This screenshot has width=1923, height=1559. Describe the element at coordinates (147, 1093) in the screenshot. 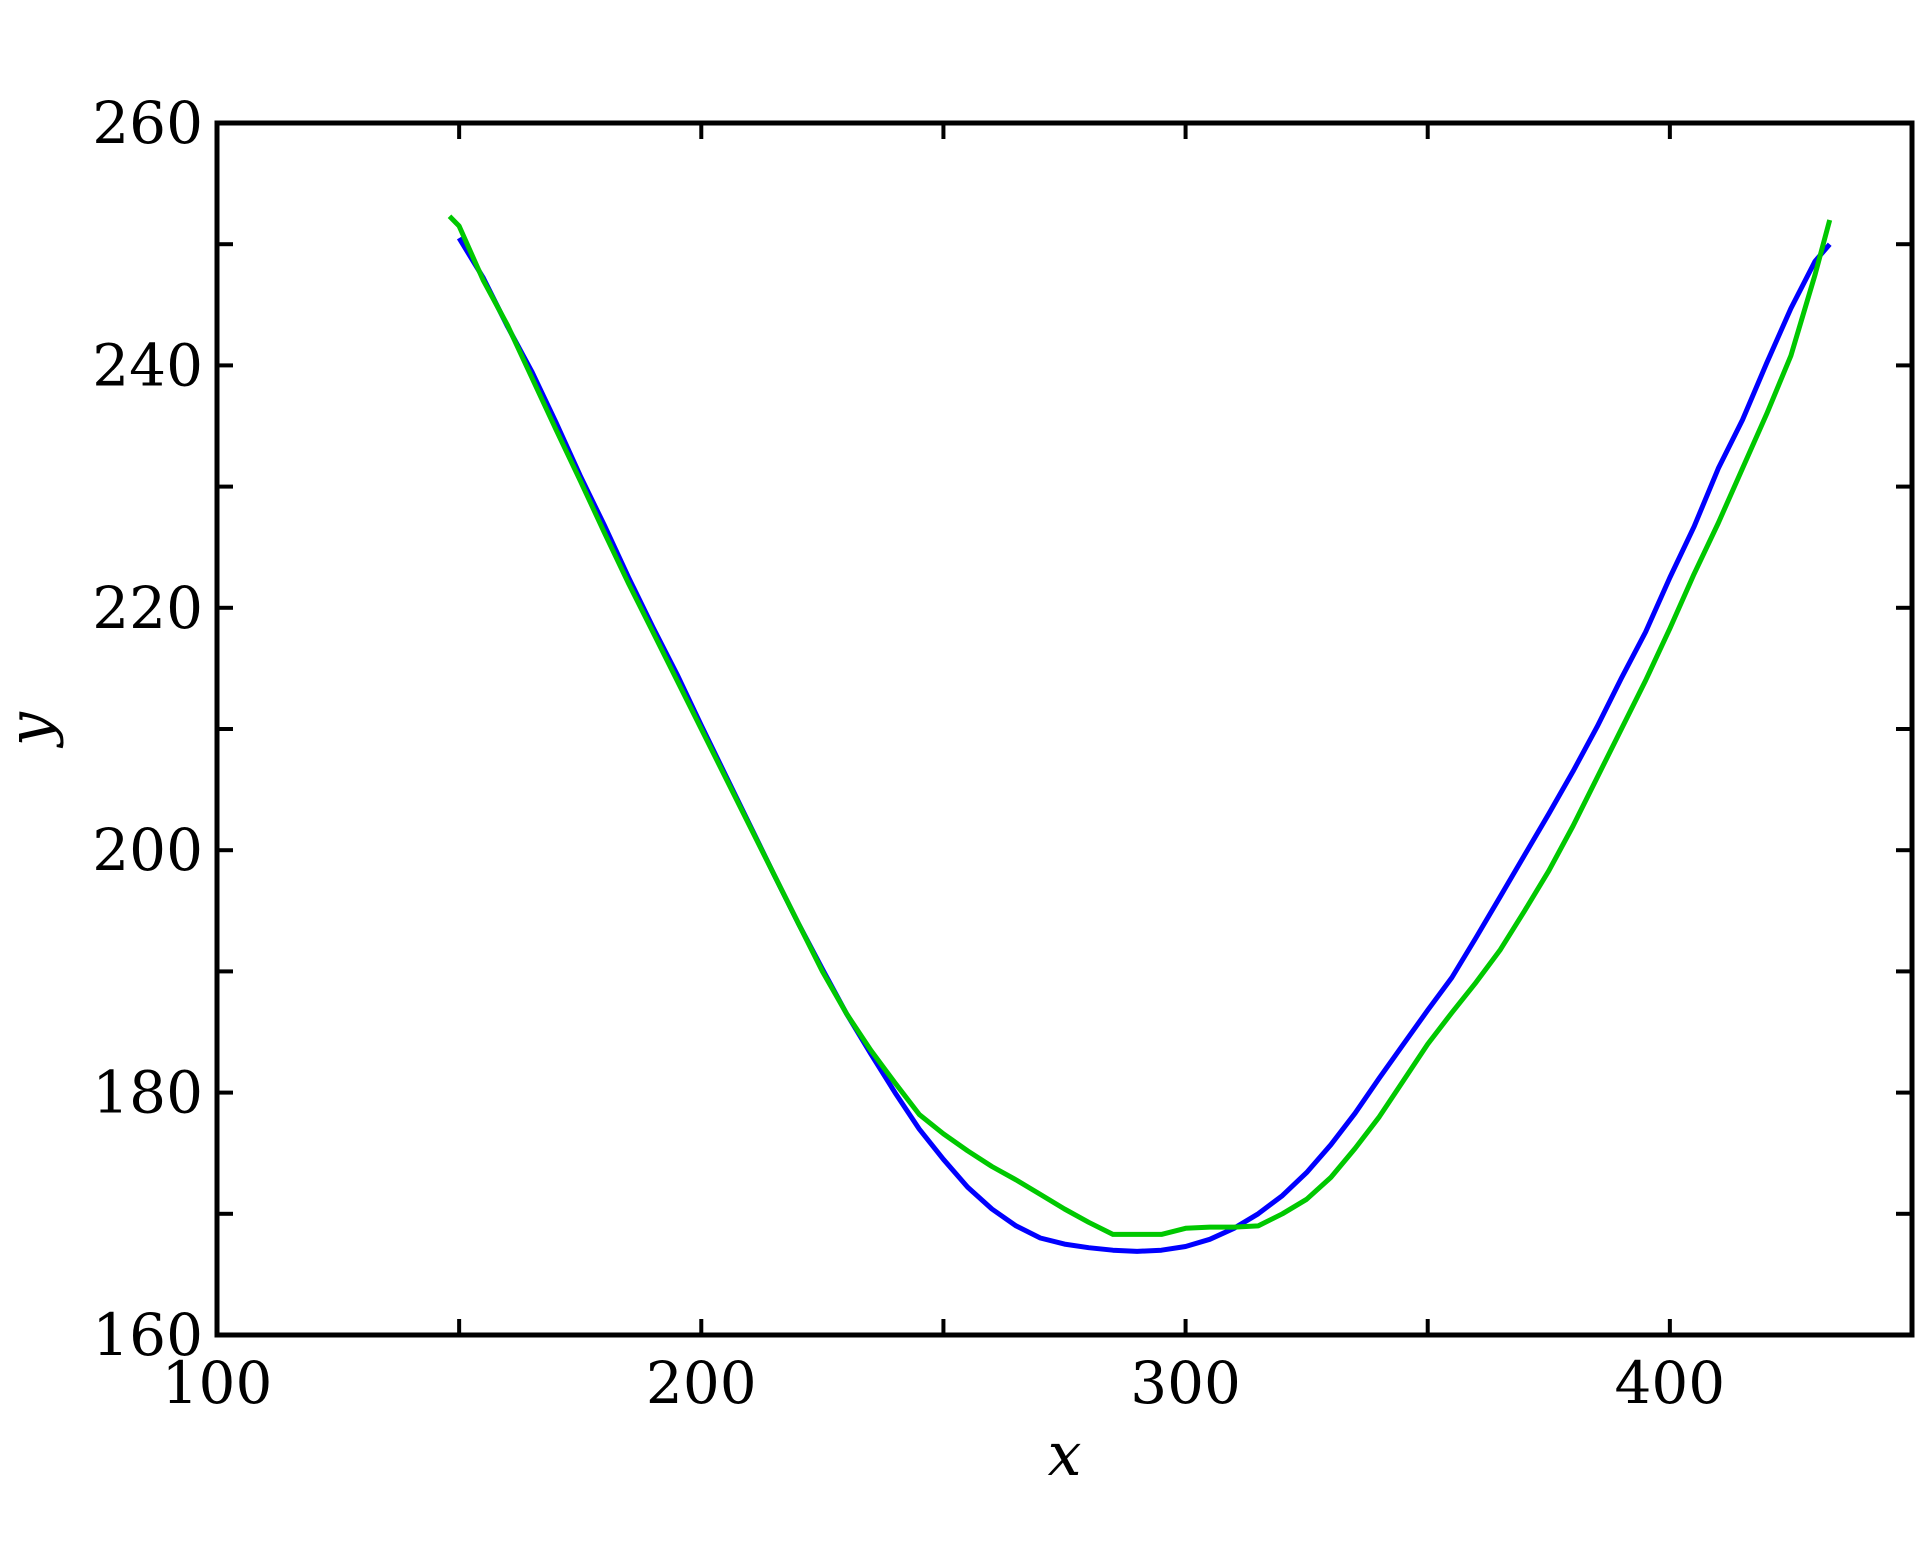

I see `y-tick-label: 180` at that location.